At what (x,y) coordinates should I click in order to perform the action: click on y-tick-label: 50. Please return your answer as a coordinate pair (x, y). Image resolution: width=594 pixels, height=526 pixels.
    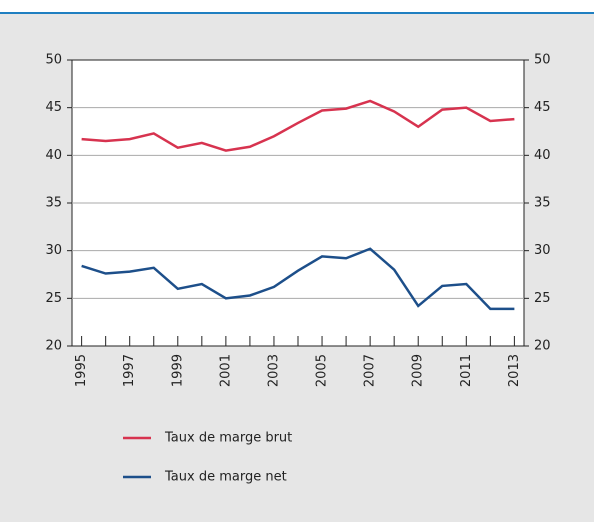
    Looking at the image, I should click on (53, 60).